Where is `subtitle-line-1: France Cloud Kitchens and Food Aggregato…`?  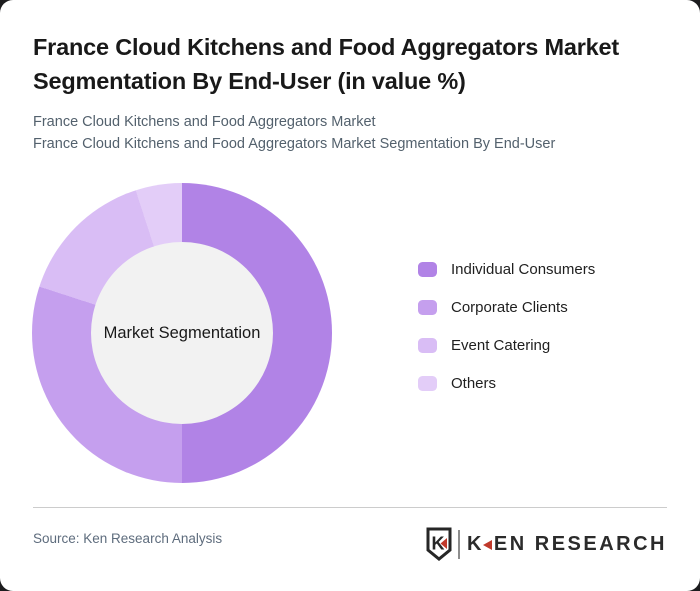
subtitle-line-1: France Cloud Kitchens and Food Aggregato… is located at coordinates (204, 122).